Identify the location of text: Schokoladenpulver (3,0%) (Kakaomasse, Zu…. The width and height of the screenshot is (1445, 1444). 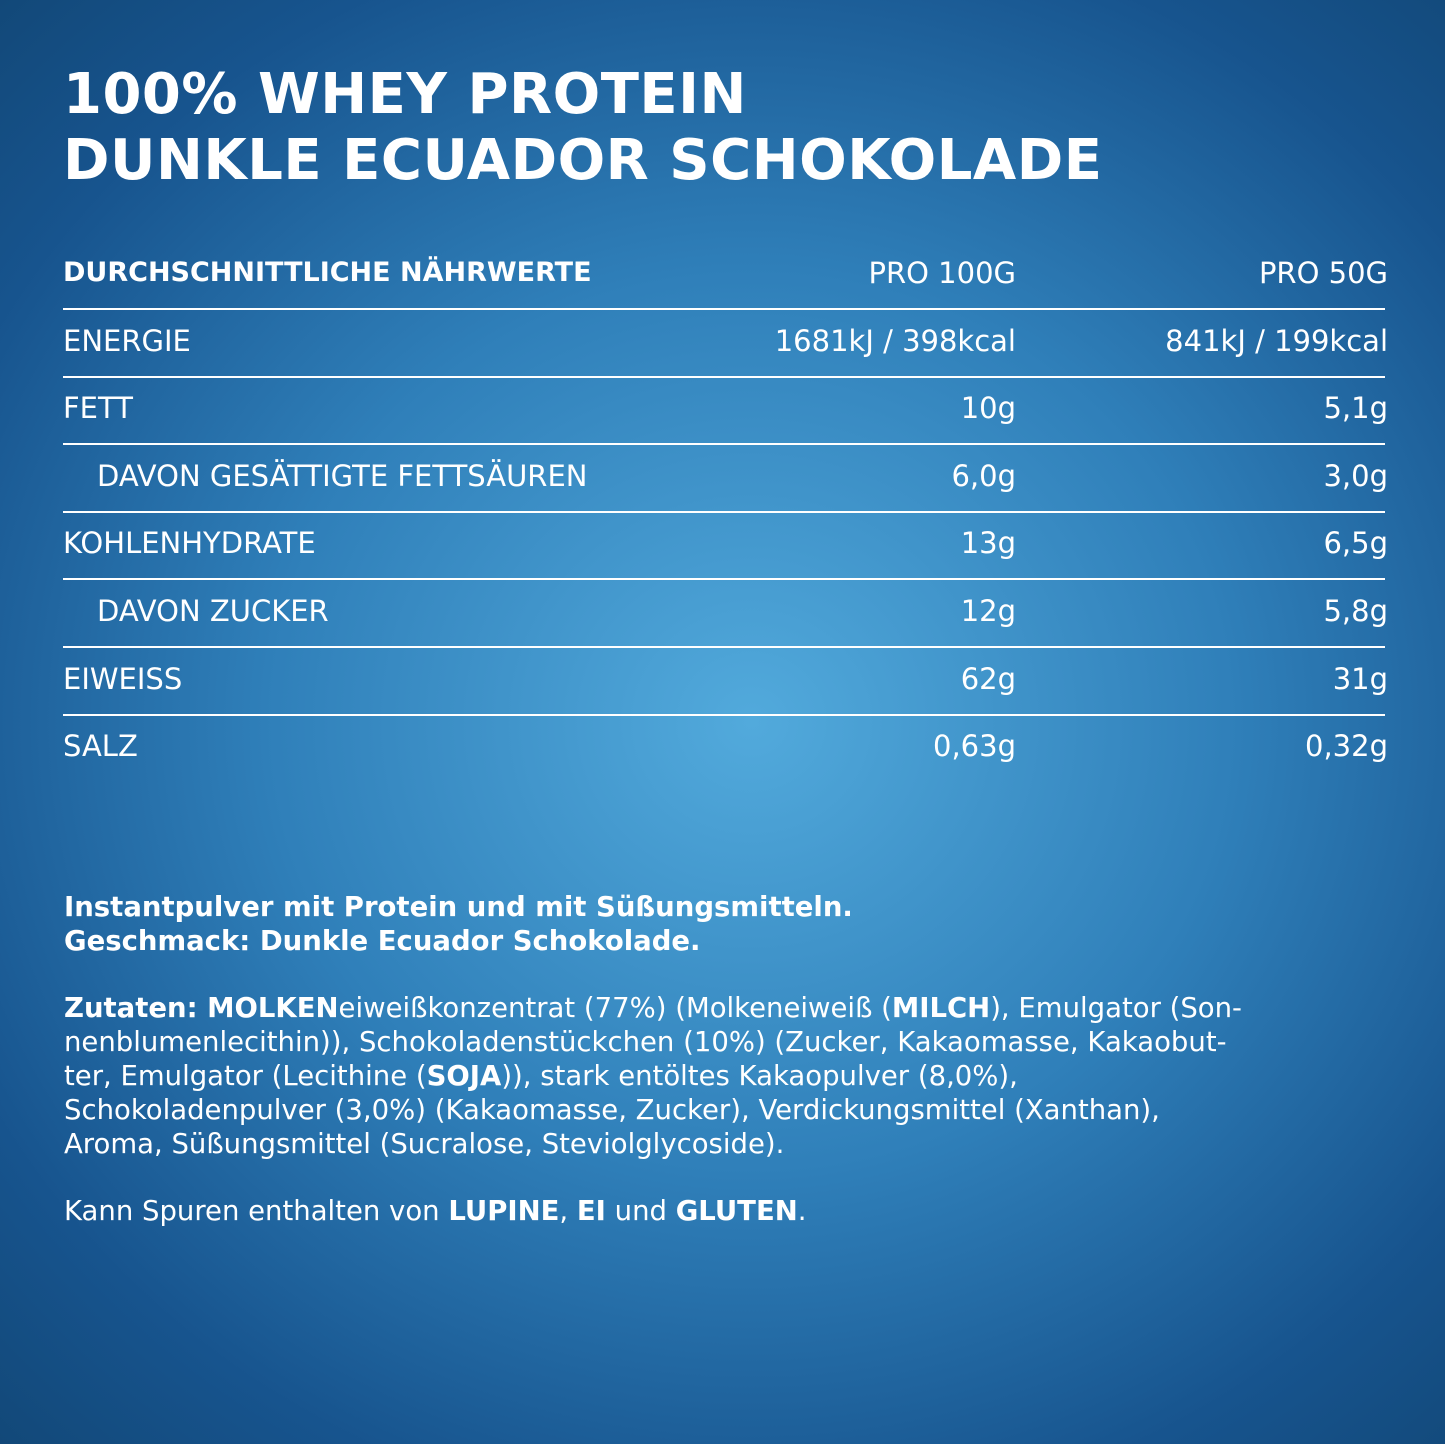
(612, 1110).